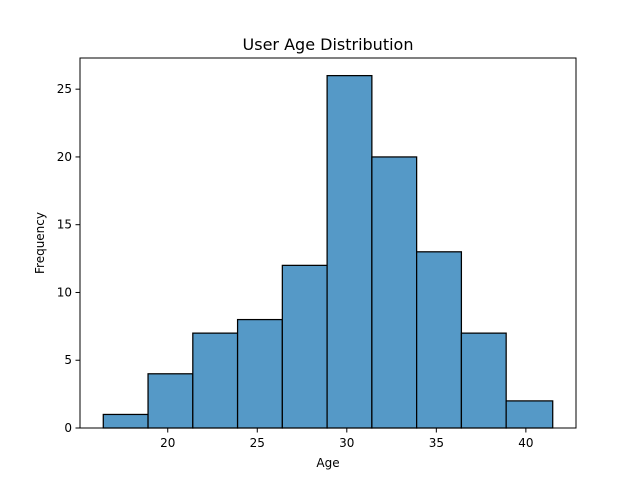 This screenshot has width=640, height=480. Describe the element at coordinates (167, 443) in the screenshot. I see `x-tick-label-20: 20` at that location.